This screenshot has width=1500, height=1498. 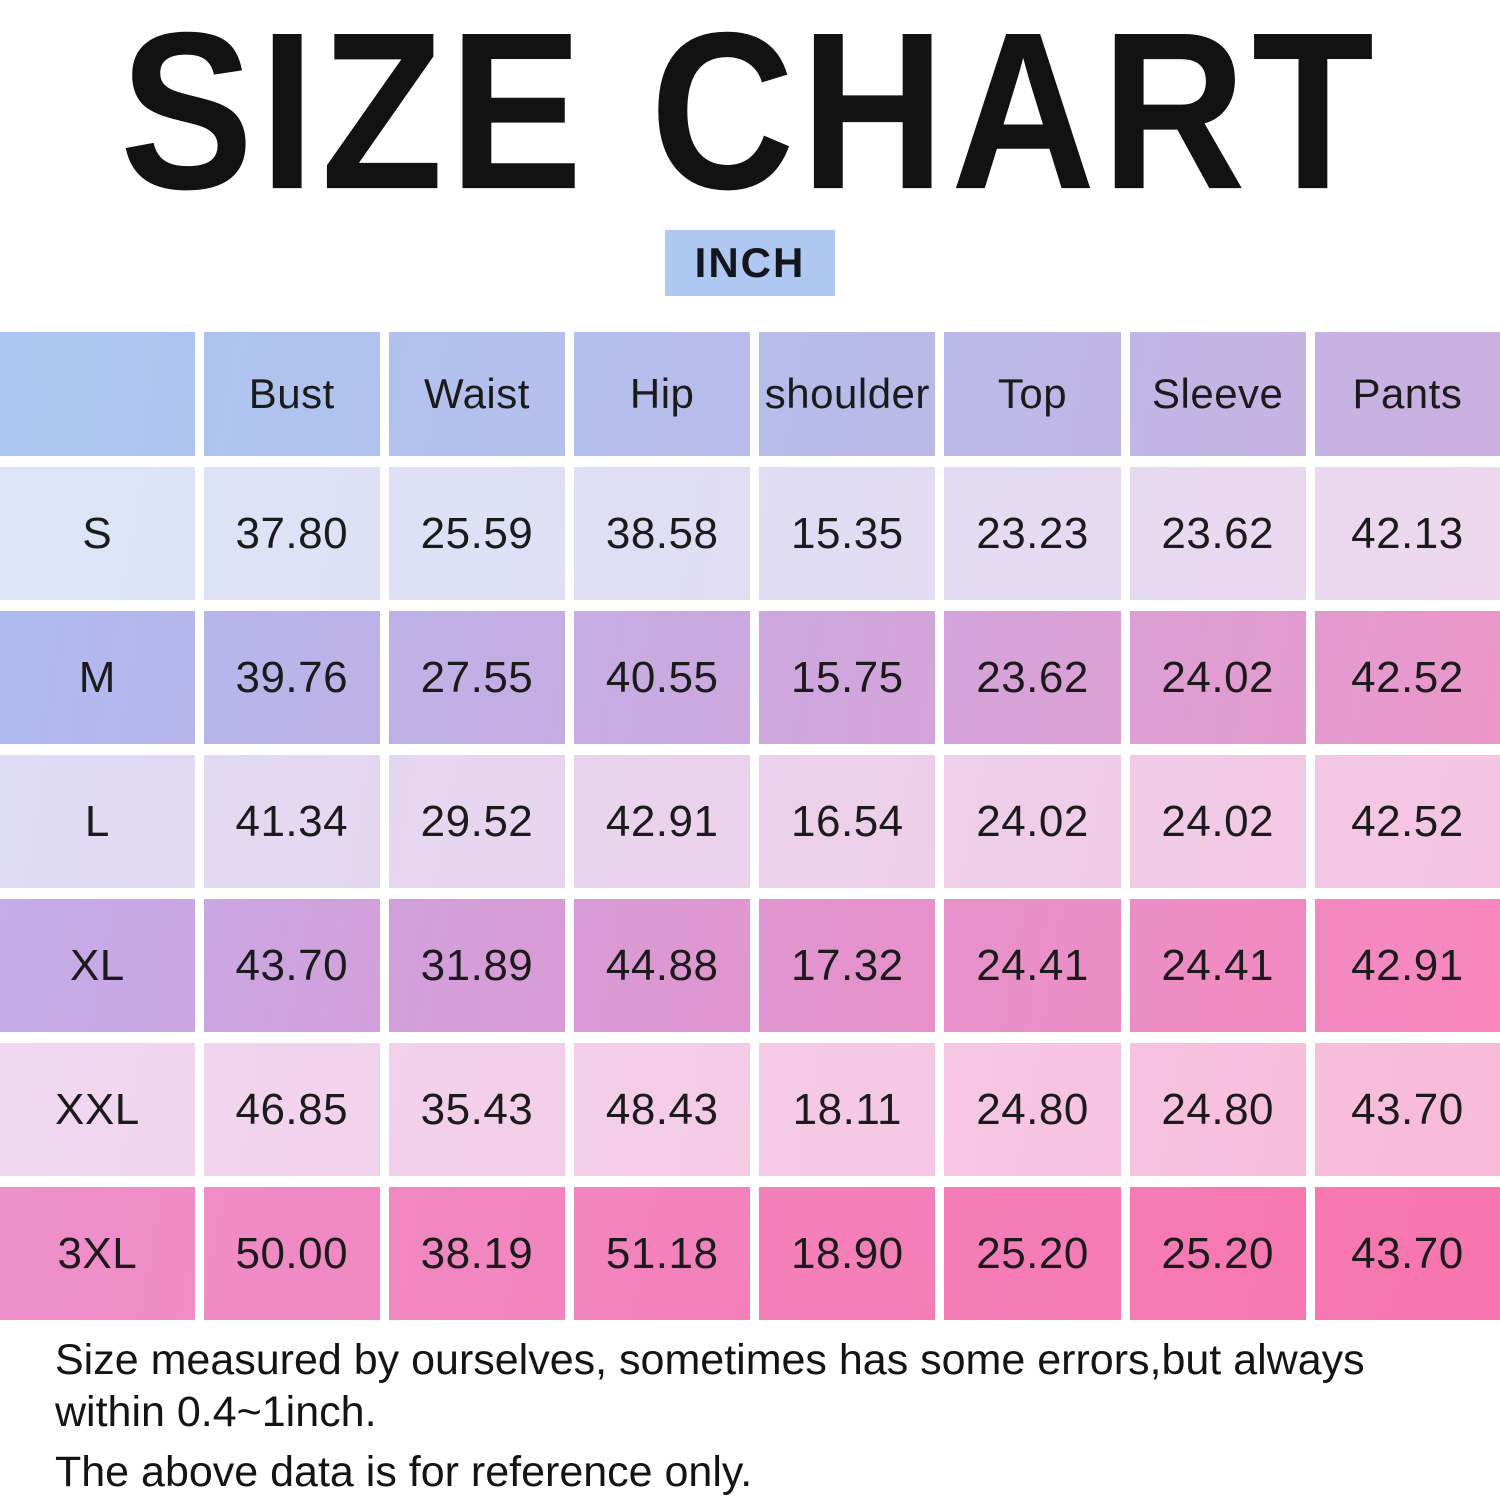 What do you see at coordinates (482, 533) in the screenshot?
I see `value-cell: 25.59` at bounding box center [482, 533].